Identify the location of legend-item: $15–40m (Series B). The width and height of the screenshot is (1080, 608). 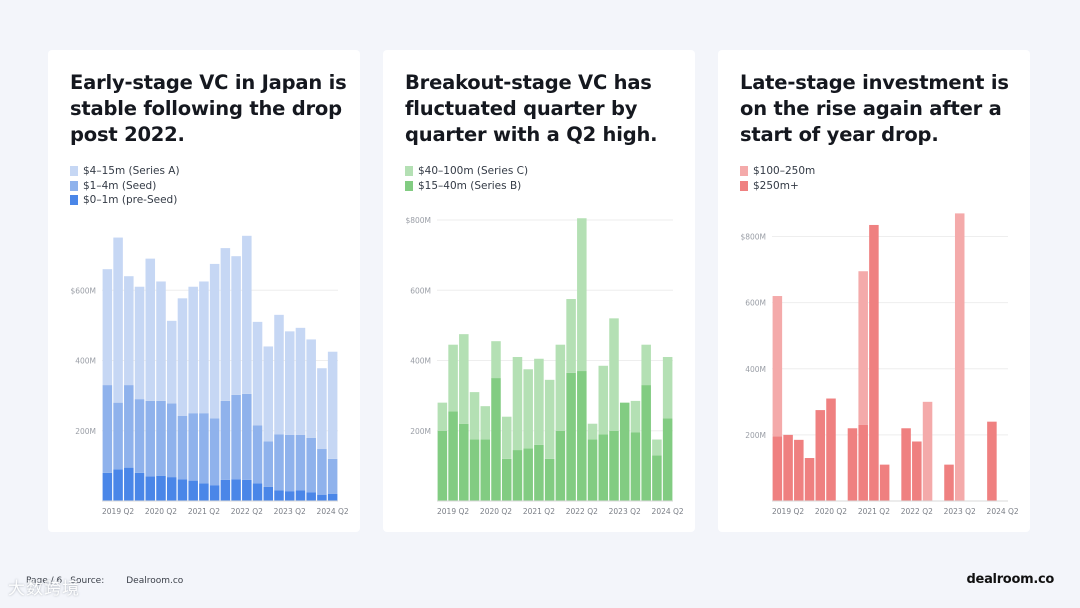
(466, 186).